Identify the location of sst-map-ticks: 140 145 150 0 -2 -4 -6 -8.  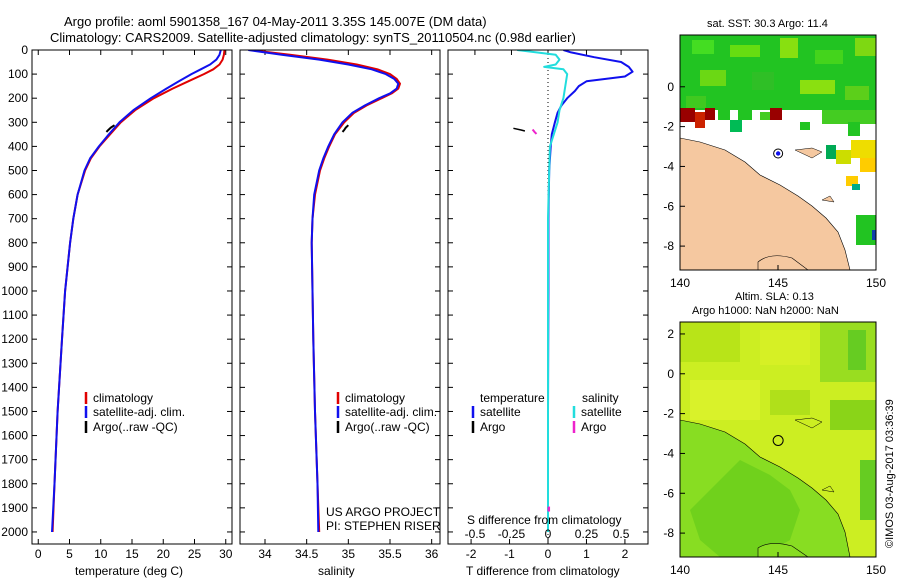
(774, 185).